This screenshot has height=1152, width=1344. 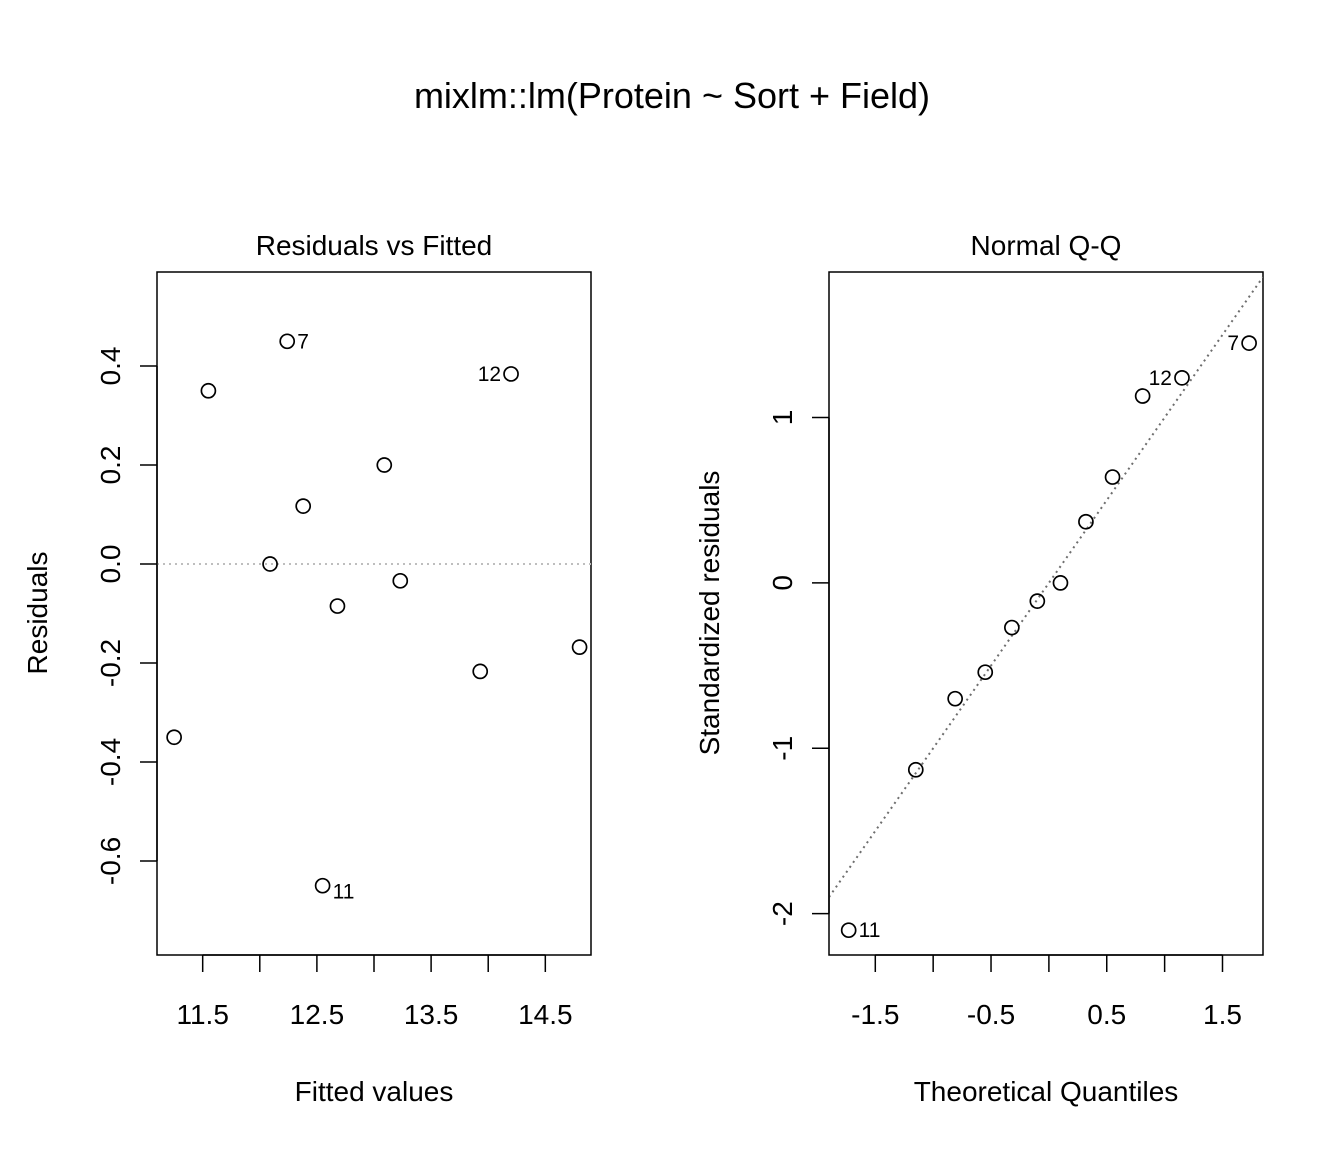 I want to click on y-tick-label: -1, so click(x=782, y=748).